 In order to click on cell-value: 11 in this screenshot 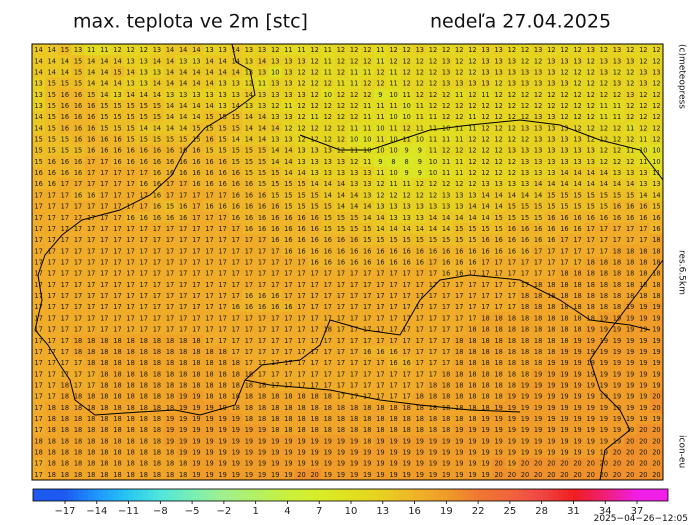, I will do `click(328, 50)`.